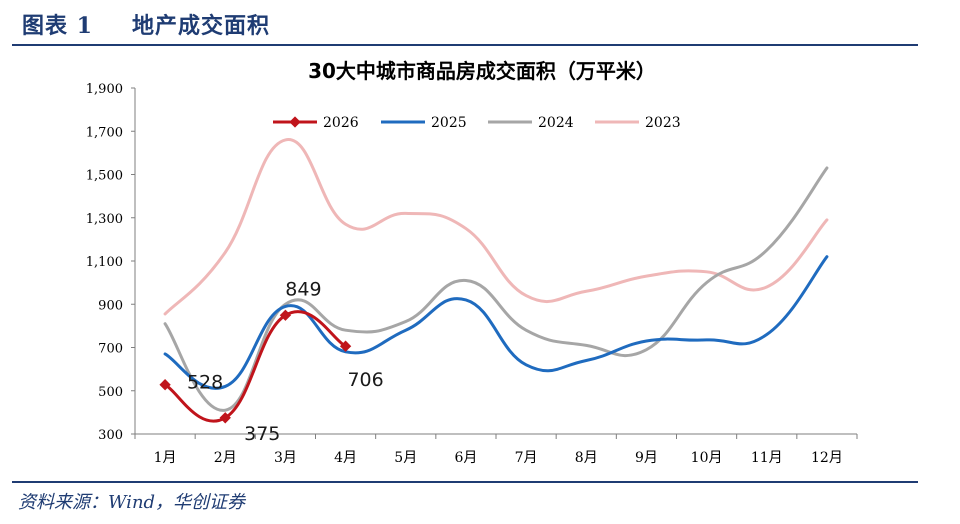 Image resolution: width=960 pixels, height=524 pixels. I want to click on data-label-2026: 849, so click(303, 289).